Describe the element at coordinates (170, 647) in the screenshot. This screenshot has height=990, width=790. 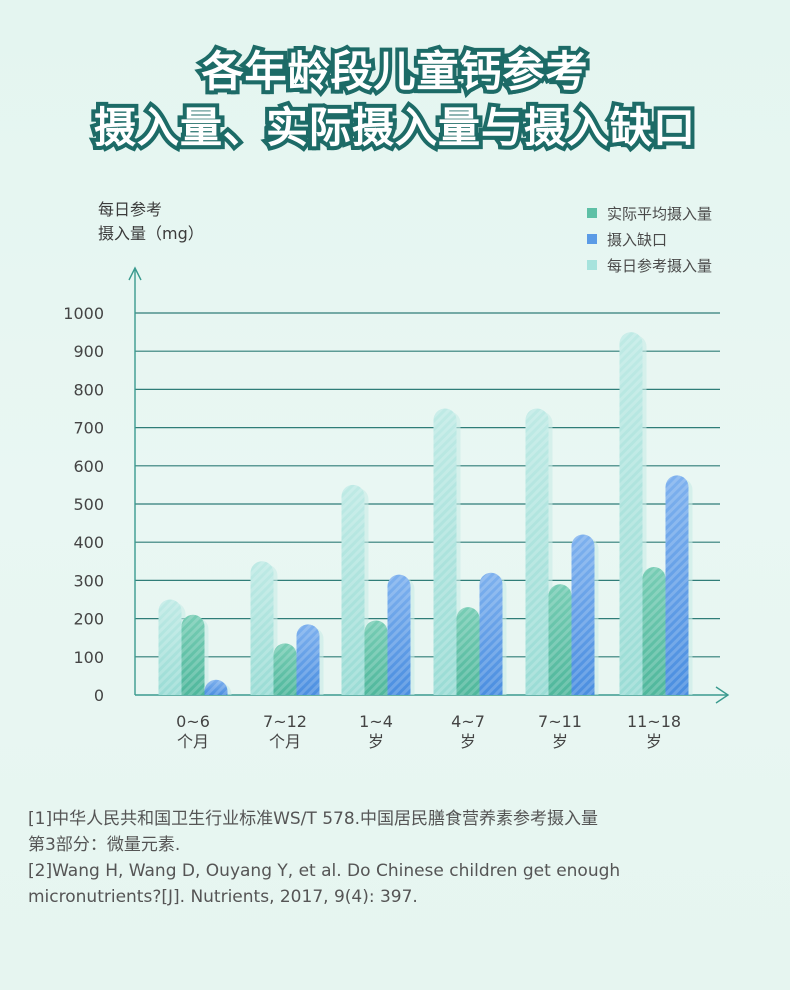
I see `bar-reference-0-texture` at that location.